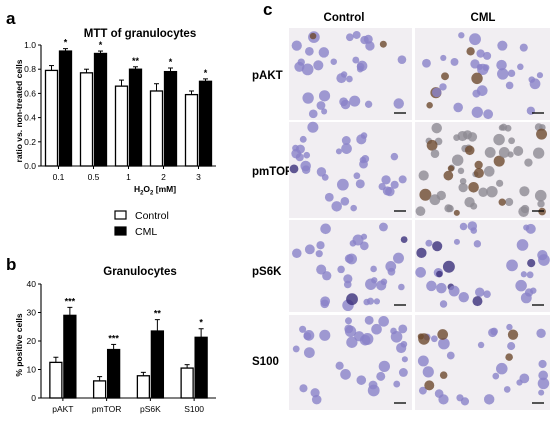 The image size is (550, 424). I want to click on panel-a-letter: a, so click(11, 18).